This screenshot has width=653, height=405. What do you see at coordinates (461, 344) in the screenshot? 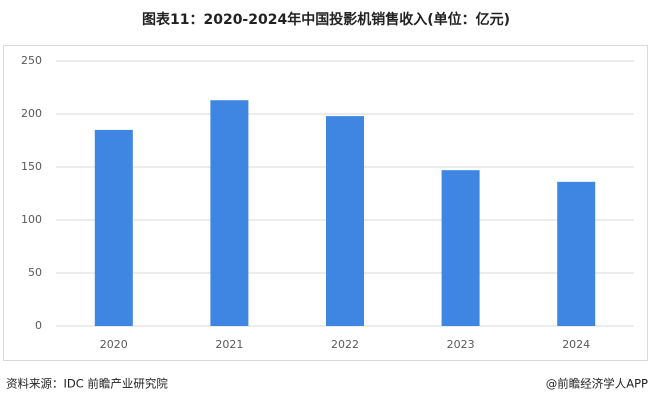
I see `x-tick-label: 2023` at bounding box center [461, 344].